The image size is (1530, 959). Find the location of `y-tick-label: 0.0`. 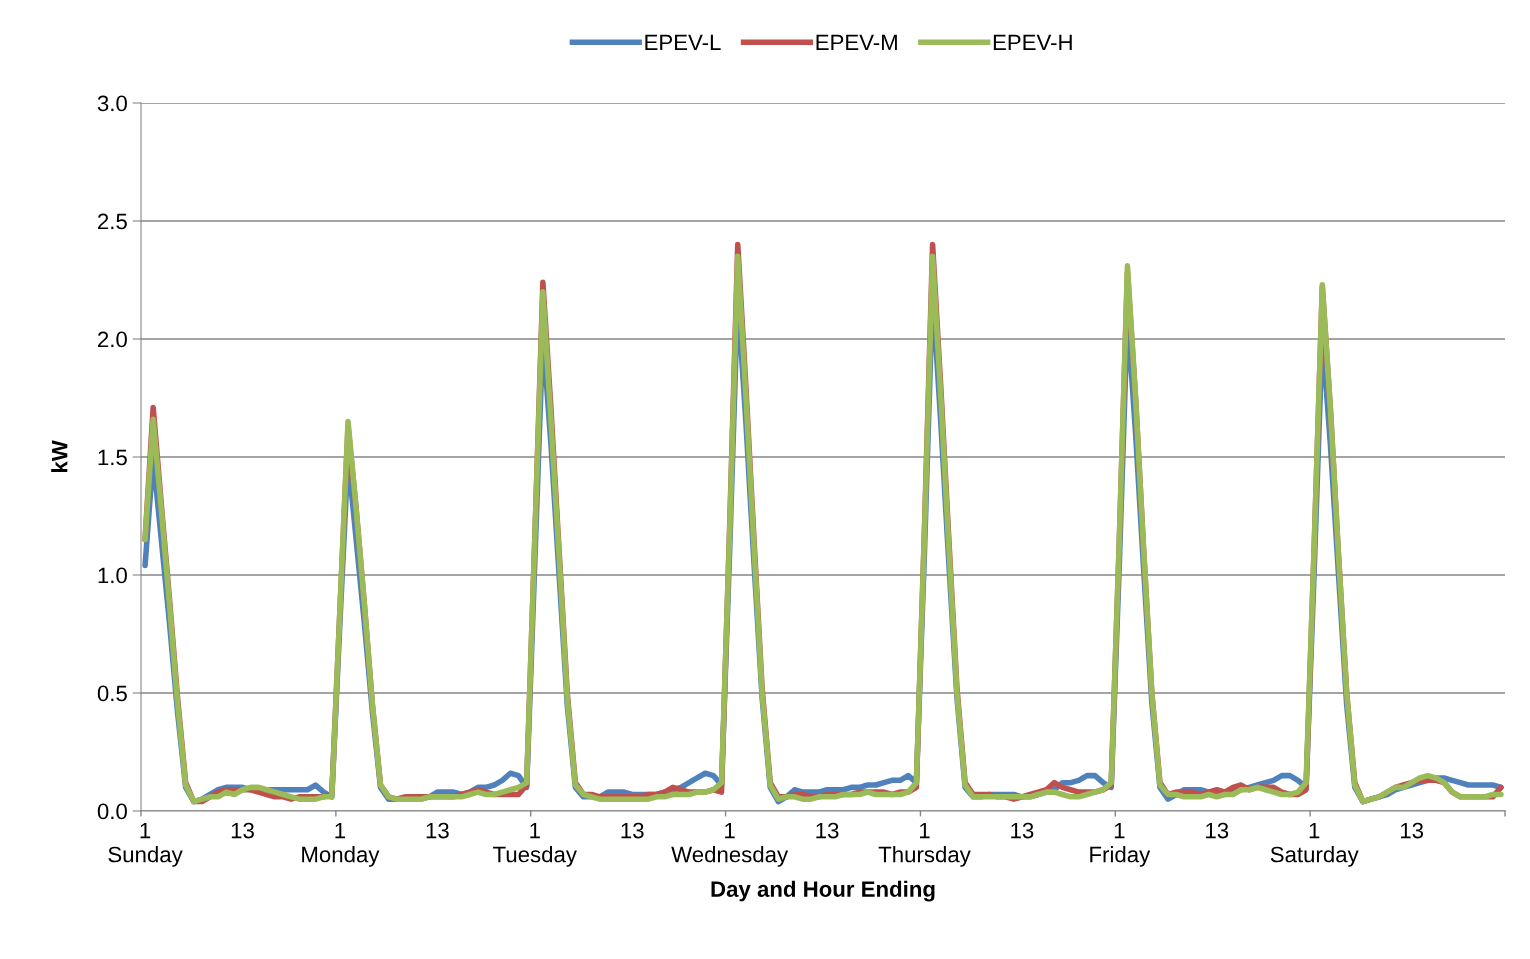

y-tick-label: 0.0 is located at coordinates (112, 811).